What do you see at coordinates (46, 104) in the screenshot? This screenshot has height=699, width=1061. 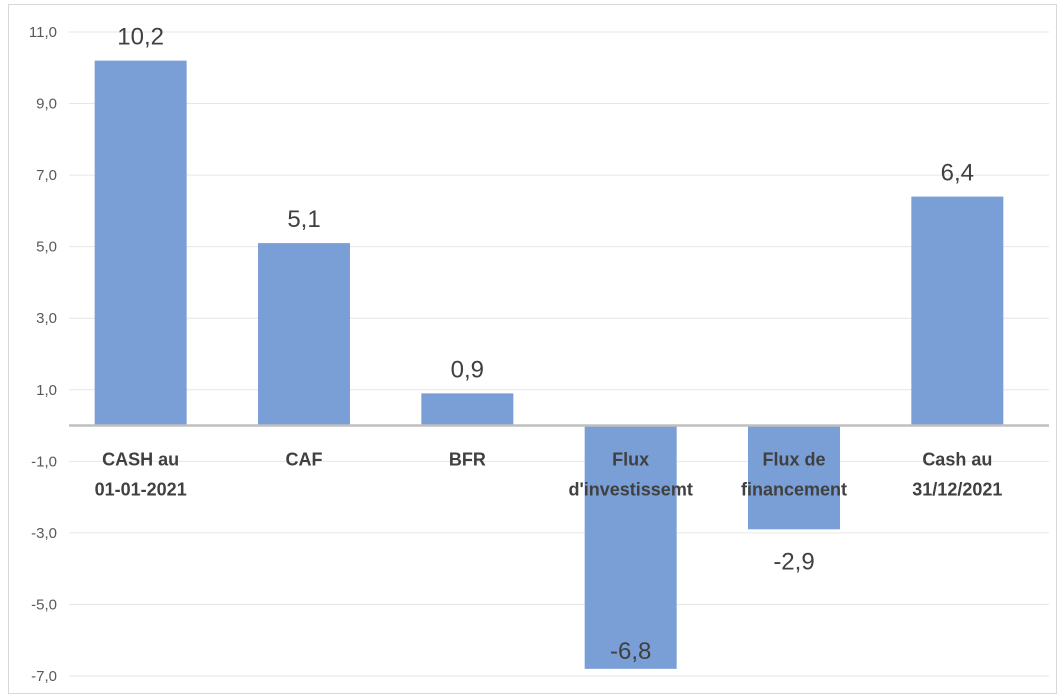 I see `y-tick-label: 9,0` at bounding box center [46, 104].